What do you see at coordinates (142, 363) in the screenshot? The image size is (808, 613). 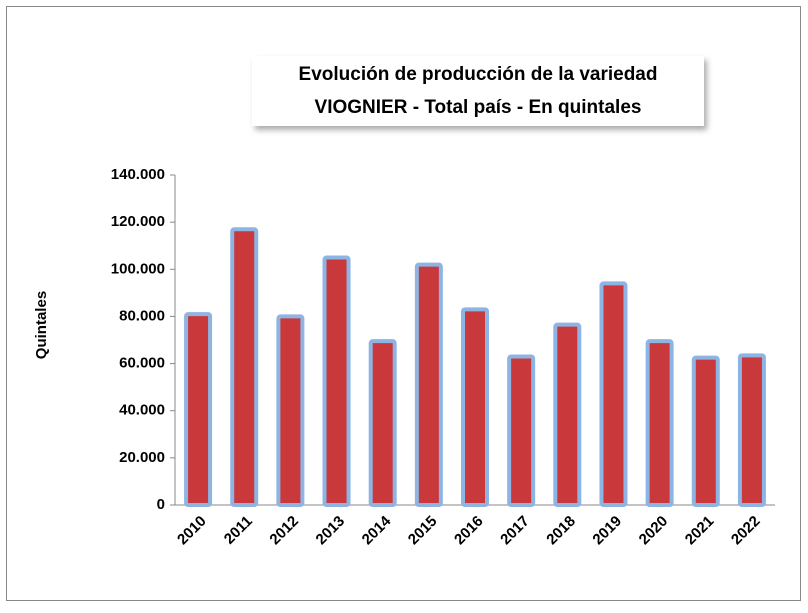 I see `y-tick-label: 60.000` at bounding box center [142, 363].